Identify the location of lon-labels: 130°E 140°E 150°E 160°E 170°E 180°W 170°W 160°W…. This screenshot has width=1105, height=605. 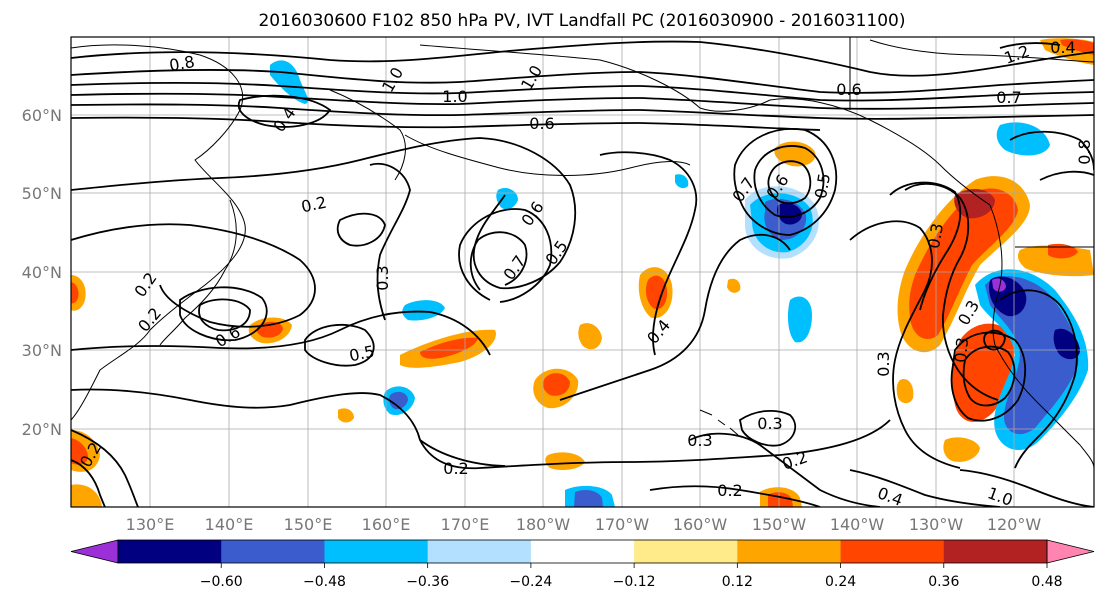
(584, 524).